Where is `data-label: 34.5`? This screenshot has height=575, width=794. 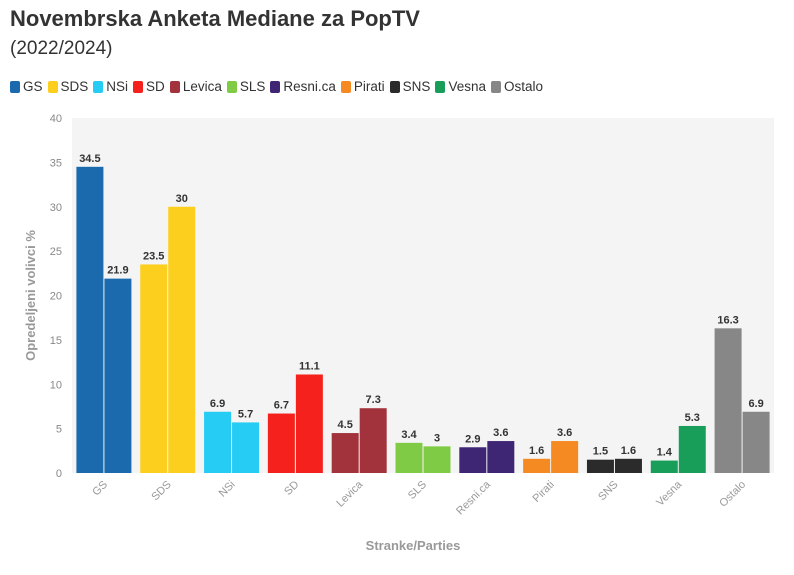
data-label: 34.5 is located at coordinates (89, 159).